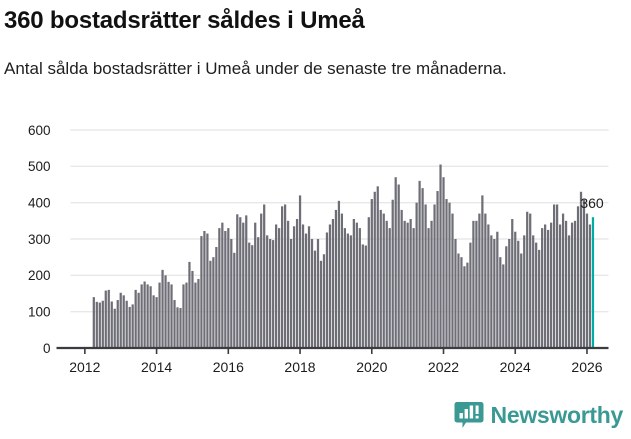 The width and height of the screenshot is (631, 439). Describe the element at coordinates (228, 367) in the screenshot. I see `x-tick-label: 2016` at that location.